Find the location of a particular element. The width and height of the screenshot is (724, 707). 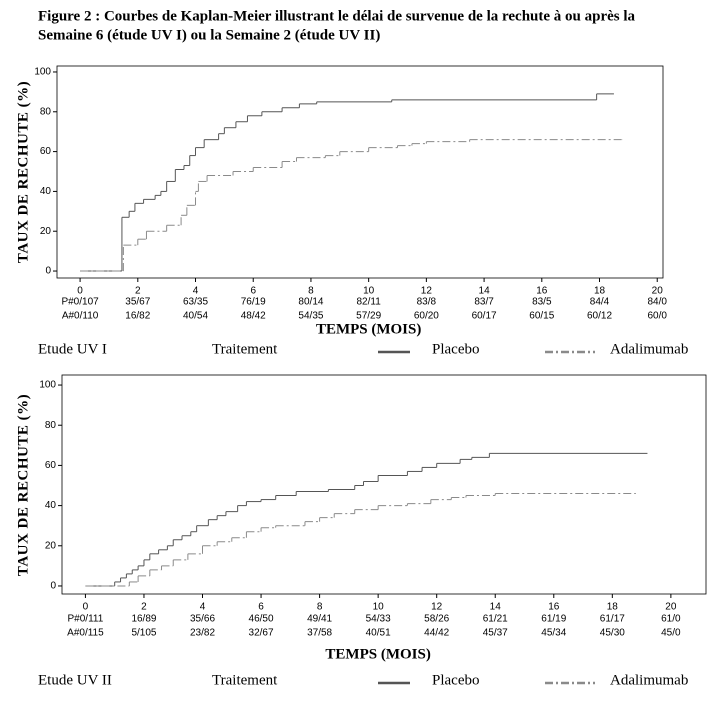

at-risk-value: 54/33 is located at coordinates (378, 619).